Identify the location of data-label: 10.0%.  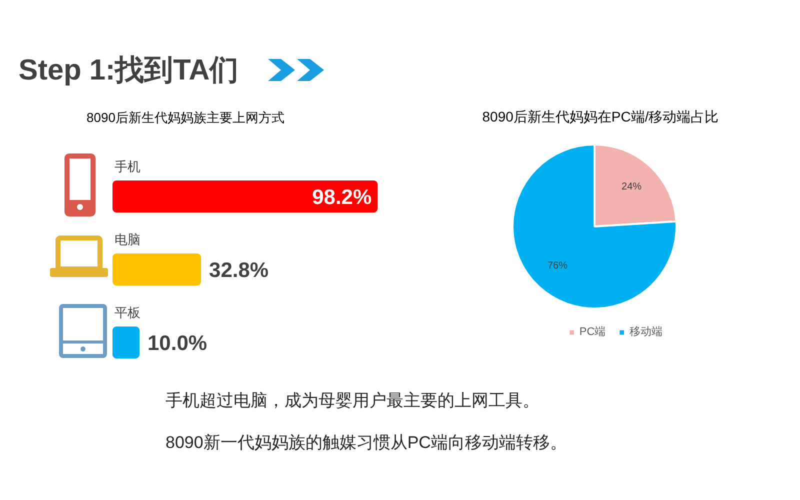
(178, 343).